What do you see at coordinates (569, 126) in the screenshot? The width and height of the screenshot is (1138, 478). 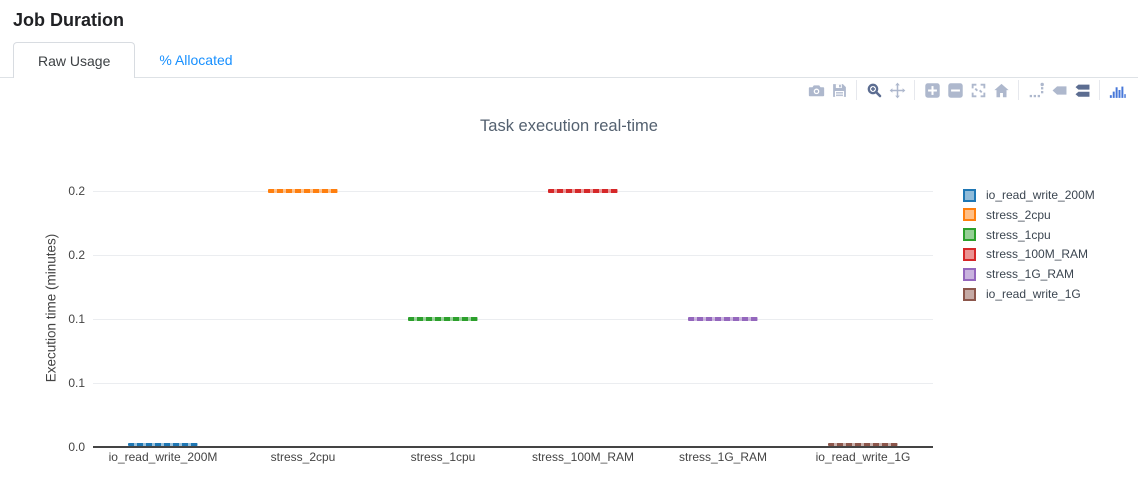 I see `chart-title: Task execution real-time` at bounding box center [569, 126].